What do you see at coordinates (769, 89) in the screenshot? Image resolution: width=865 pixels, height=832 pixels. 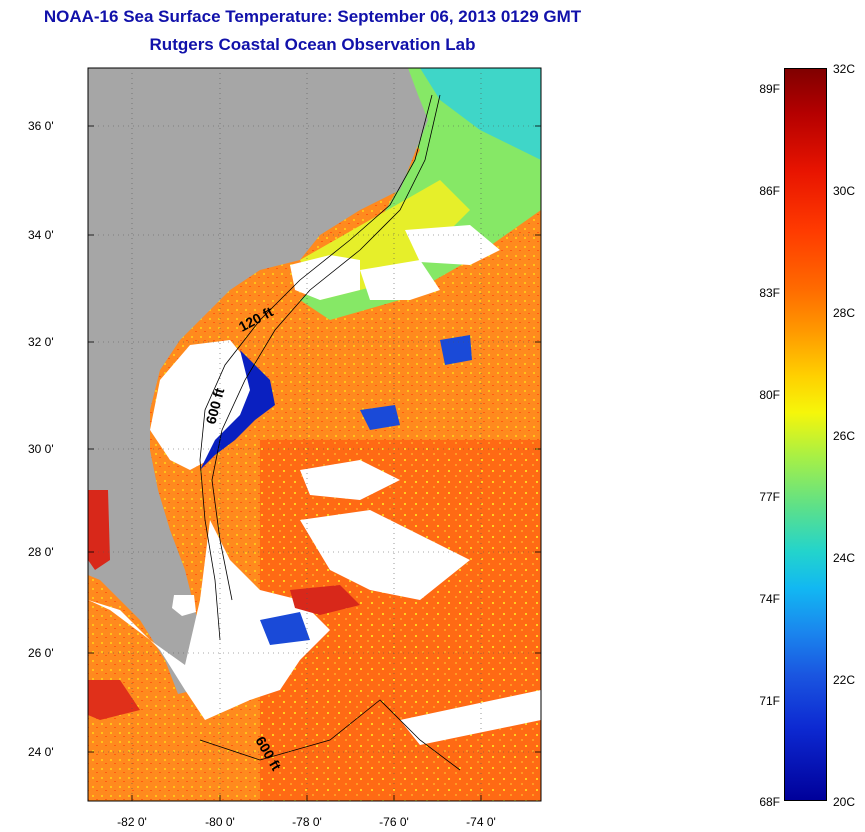 I see `colorbar-f-89: 89F` at bounding box center [769, 89].